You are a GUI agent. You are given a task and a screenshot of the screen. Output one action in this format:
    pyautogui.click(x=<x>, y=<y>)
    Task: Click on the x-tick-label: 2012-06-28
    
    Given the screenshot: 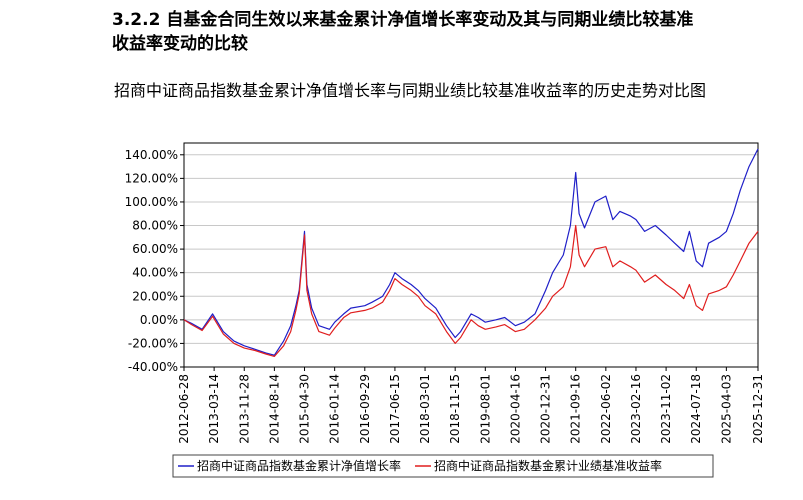 What is the action you would take?
    pyautogui.click(x=184, y=409)
    